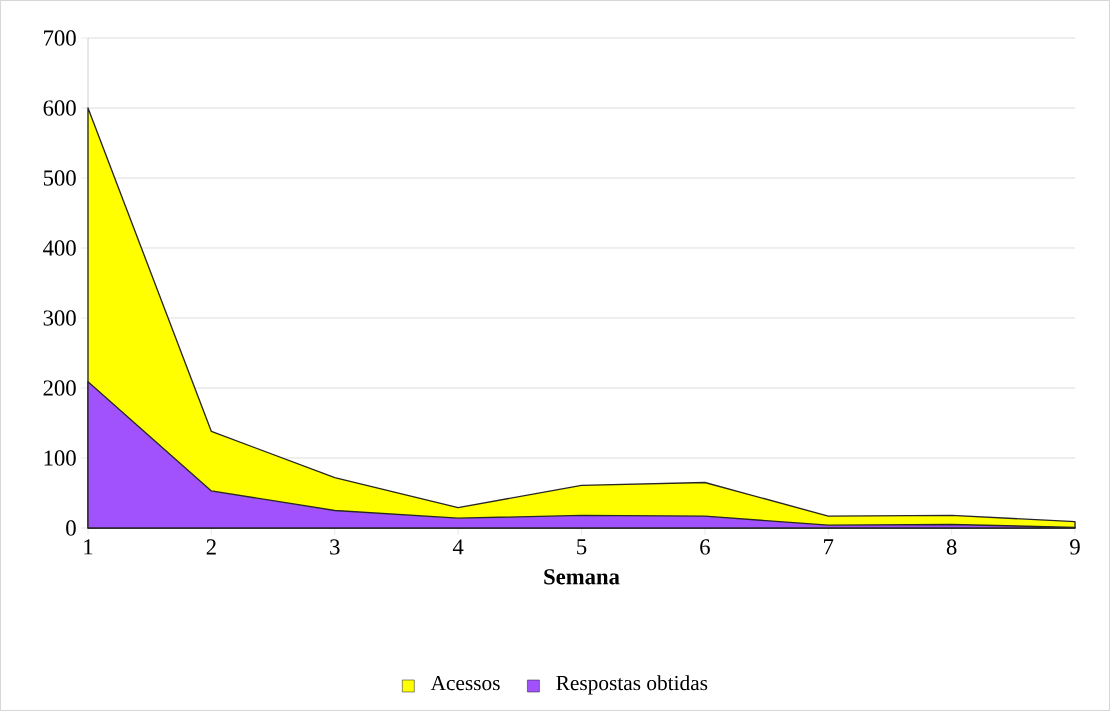 The height and width of the screenshot is (711, 1110). I want to click on x-tick-label: 8, so click(951, 547).